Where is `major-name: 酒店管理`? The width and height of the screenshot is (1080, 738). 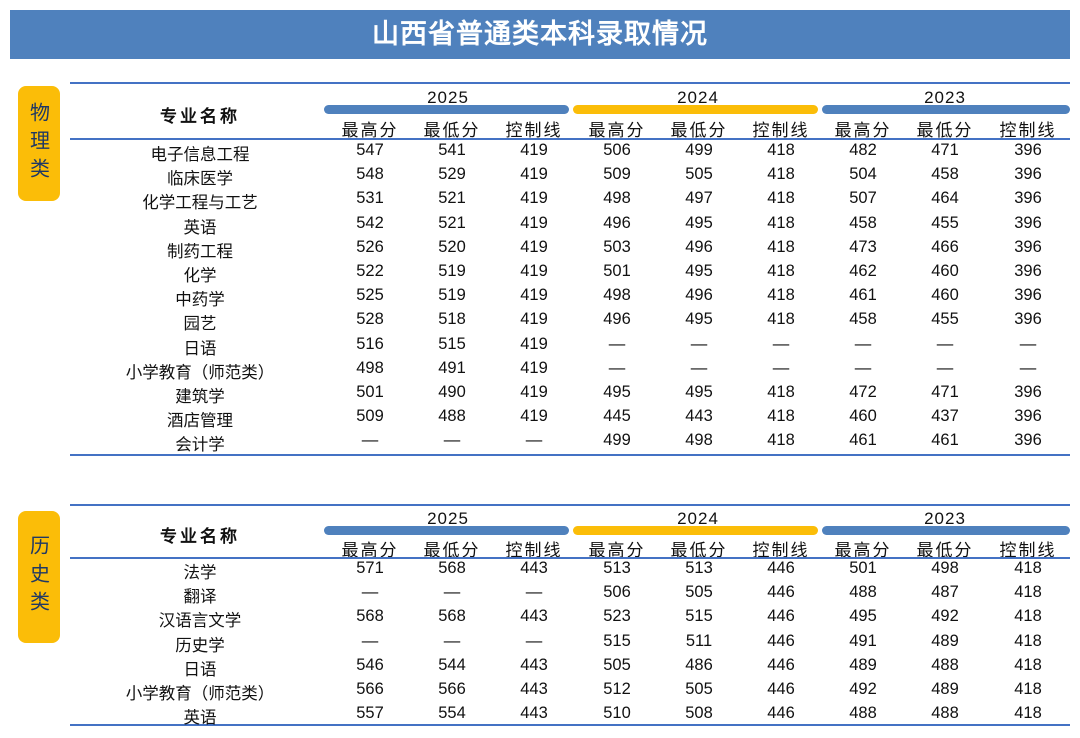 major-name: 酒店管理 is located at coordinates (200, 421).